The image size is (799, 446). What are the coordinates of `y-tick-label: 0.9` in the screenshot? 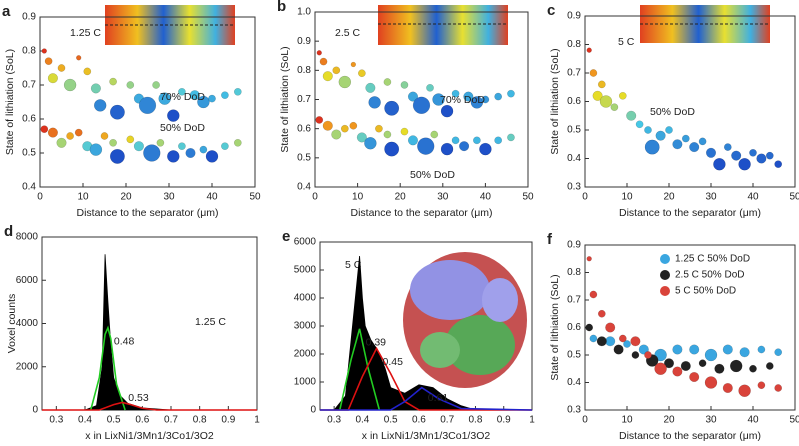 It's located at (574, 16).